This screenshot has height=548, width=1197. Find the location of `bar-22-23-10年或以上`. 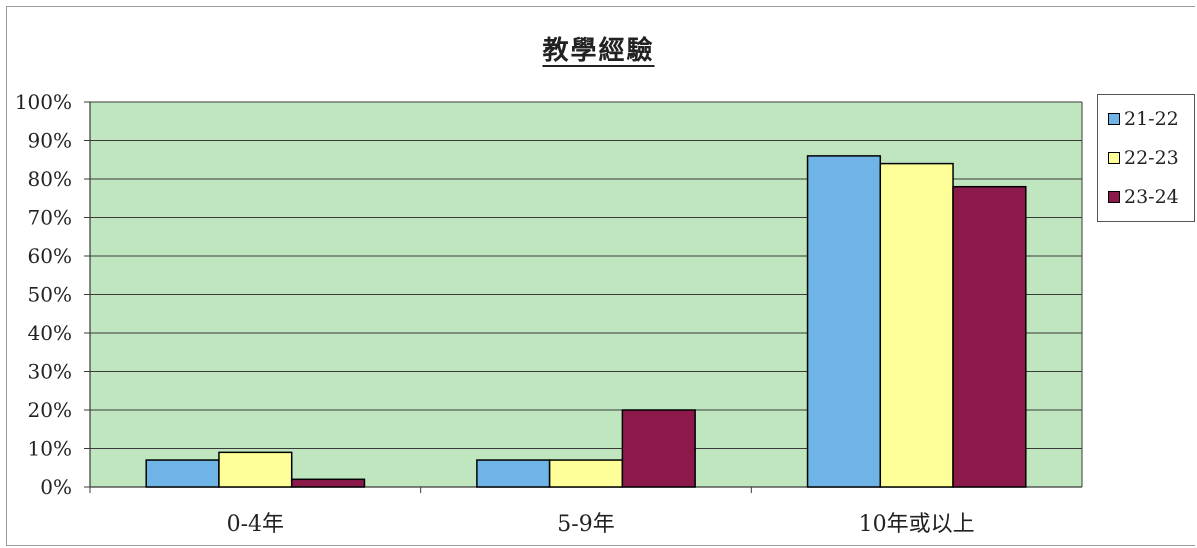

bar-22-23-10年或以上 is located at coordinates (916, 325).